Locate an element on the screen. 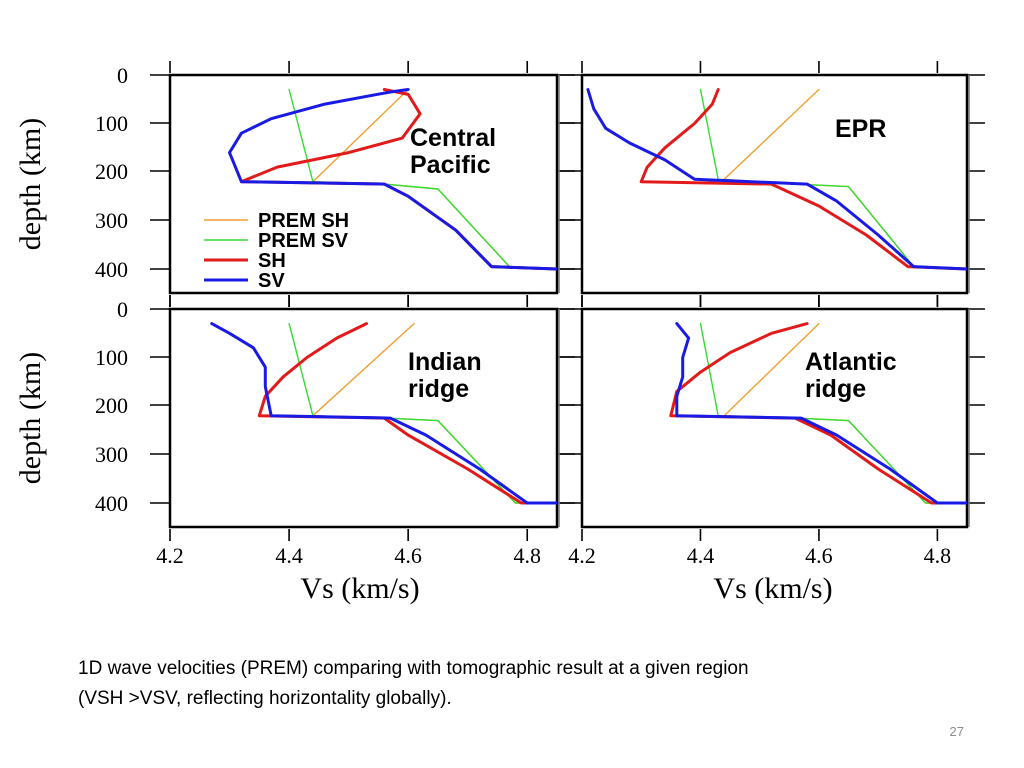 The image size is (1024, 768). x-axis-label-left: Vs (km/s) is located at coordinates (359, 588).